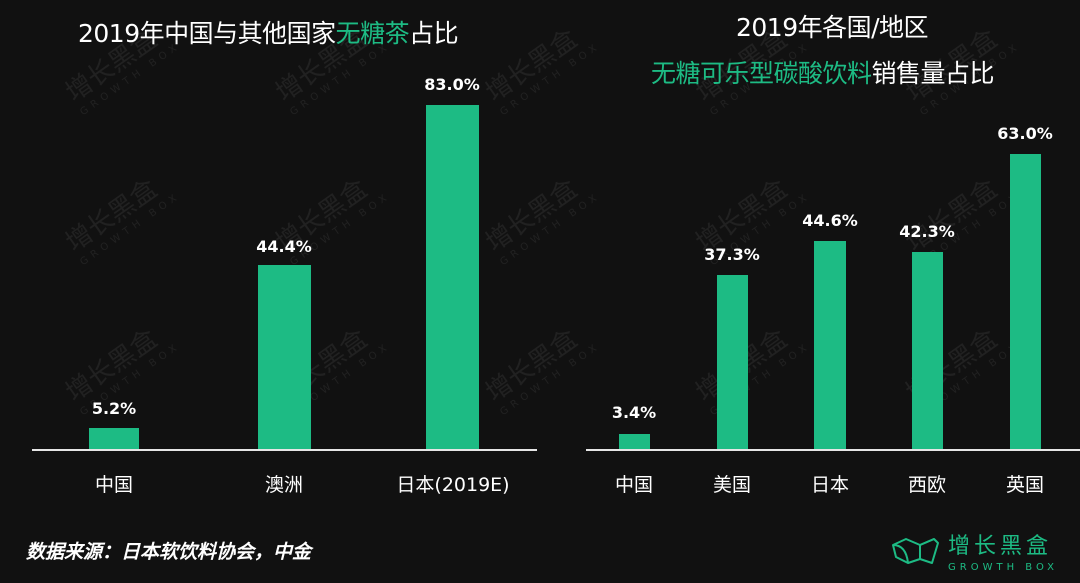  What do you see at coordinates (1000, 546) in the screenshot?
I see `logo-chinese: 增长黑盒` at bounding box center [1000, 546].